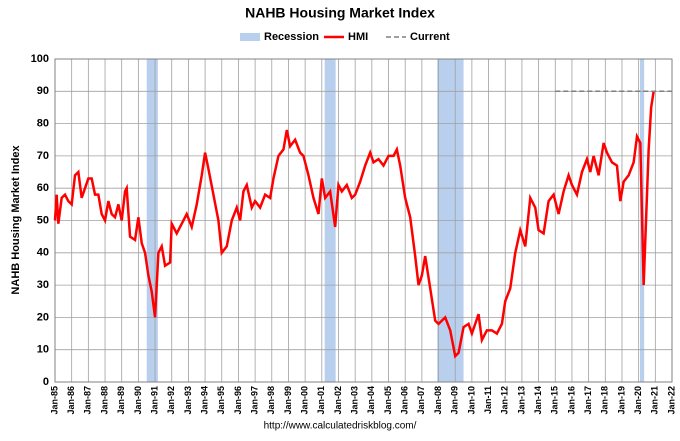 Image resolution: width=680 pixels, height=441 pixels. I want to click on x-tick-label: Jan-05, so click(388, 400).